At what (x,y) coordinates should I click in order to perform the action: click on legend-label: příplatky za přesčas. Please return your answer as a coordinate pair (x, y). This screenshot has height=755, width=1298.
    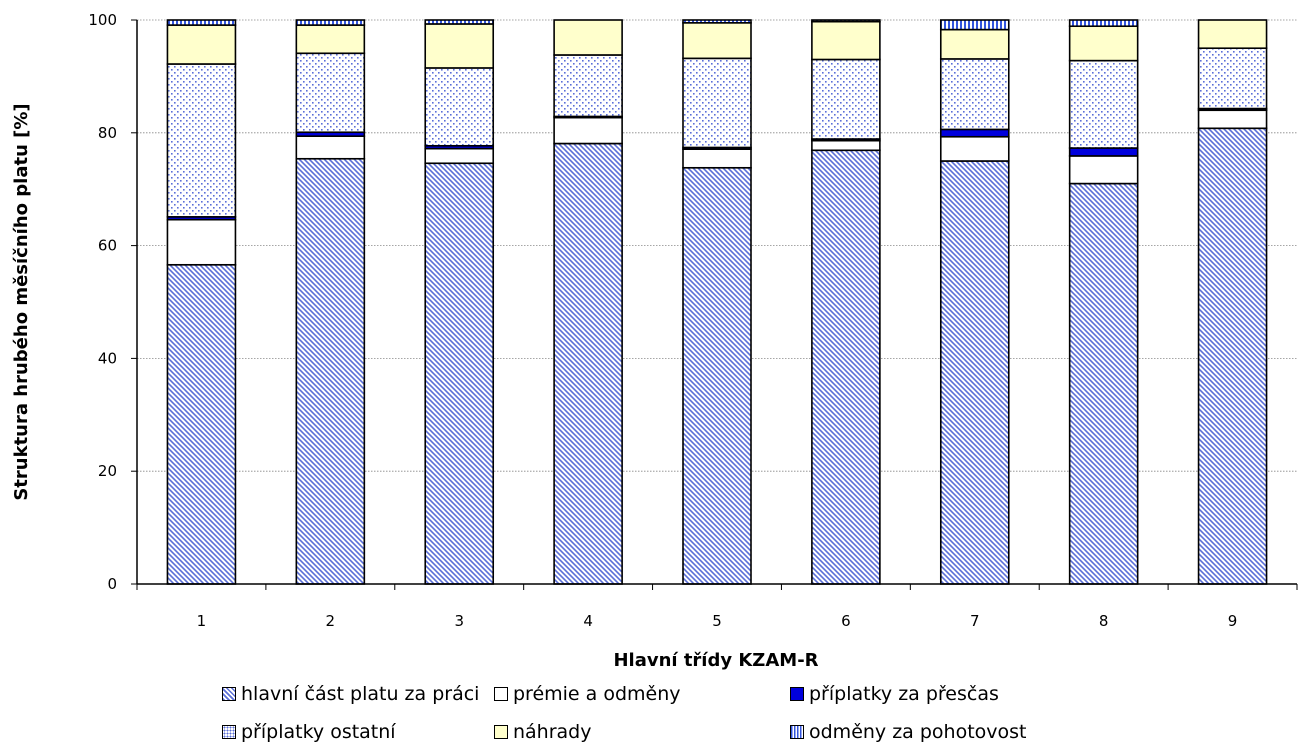
    Looking at the image, I should click on (904, 694).